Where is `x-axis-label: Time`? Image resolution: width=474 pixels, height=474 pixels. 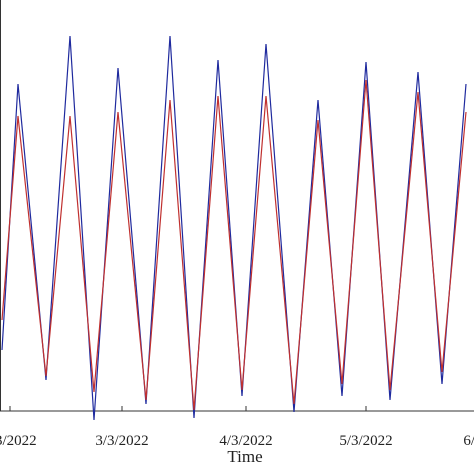 x-axis-label: Time is located at coordinates (244, 456).